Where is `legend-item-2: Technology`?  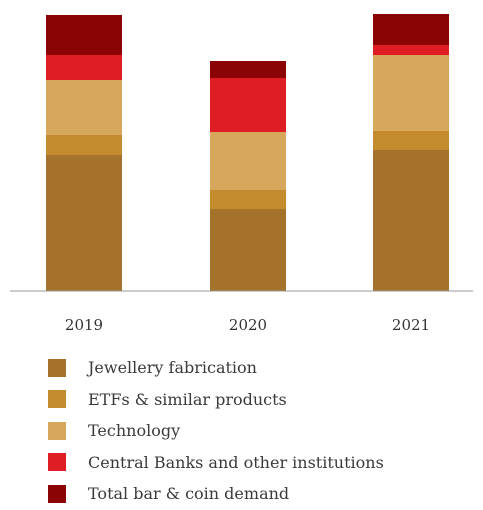
legend-item-2: Technology is located at coordinates (216, 431).